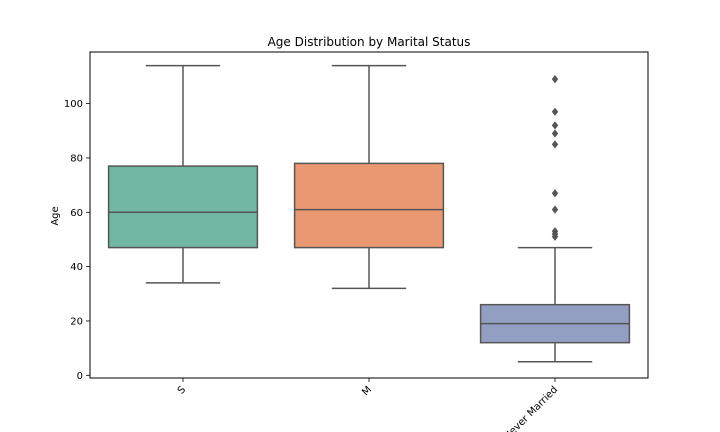 This screenshot has width=720, height=432. Describe the element at coordinates (55, 215) in the screenshot. I see `y-axis-label: Age` at that location.